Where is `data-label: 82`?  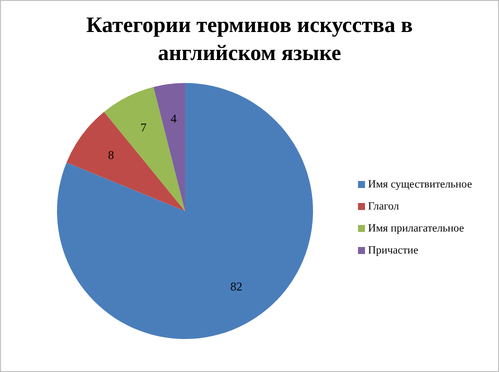
data-label: 82 is located at coordinates (236, 286).